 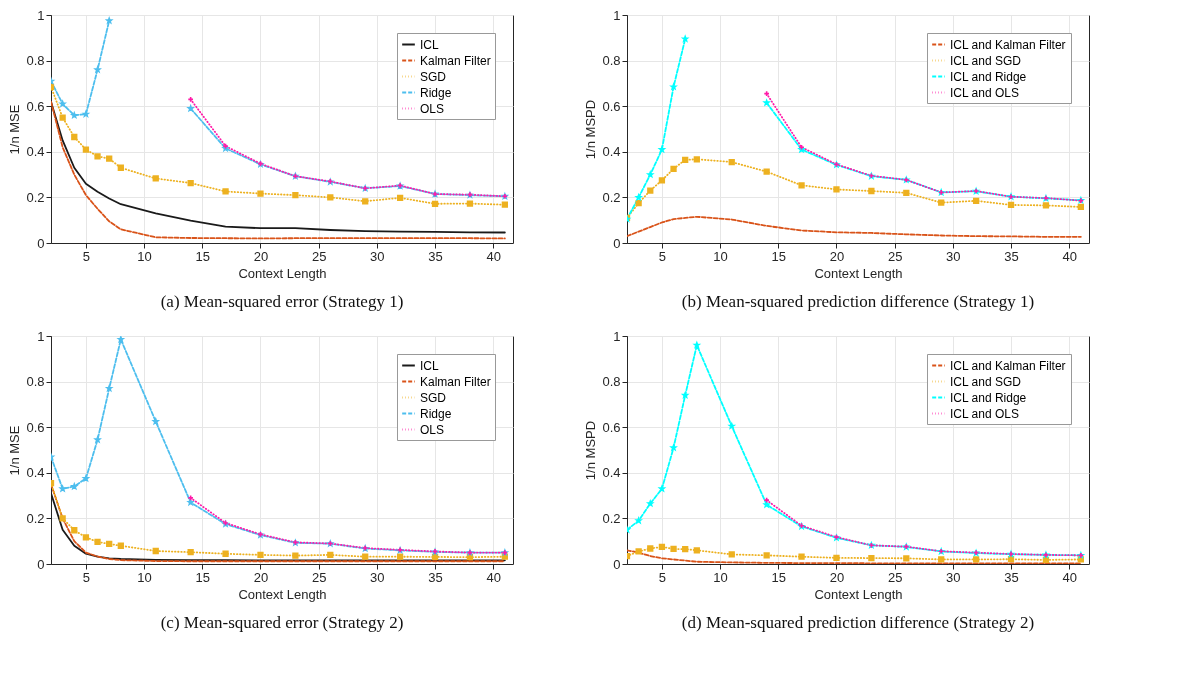 What do you see at coordinates (858, 301) in the screenshot?
I see `text: (b) Mean-squared prediction difference (Strategy 1)` at bounding box center [858, 301].